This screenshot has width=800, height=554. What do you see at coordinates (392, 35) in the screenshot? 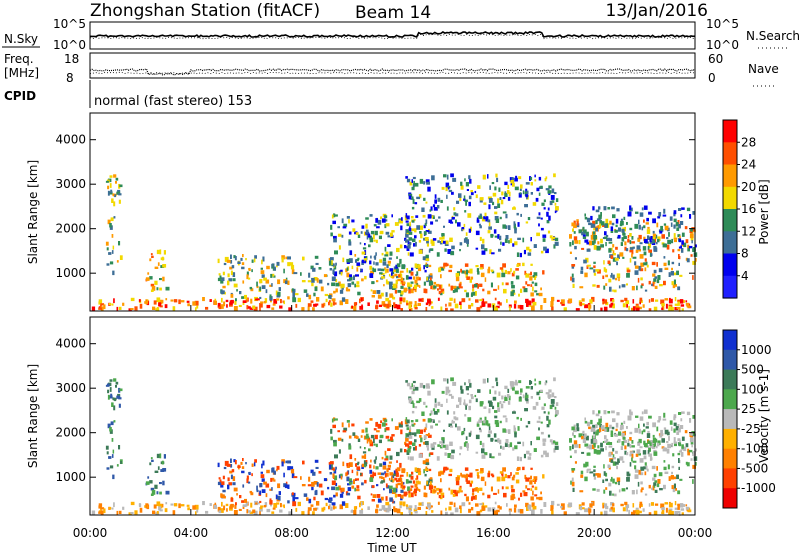
I see `noise-sky-series` at bounding box center [392, 35].